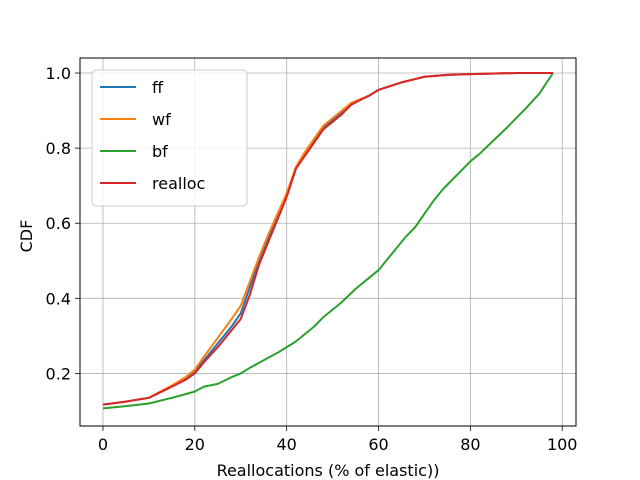 The width and height of the screenshot is (640, 480). What do you see at coordinates (58, 148) in the screenshot?
I see `y-tick-label: 0.8` at bounding box center [58, 148].